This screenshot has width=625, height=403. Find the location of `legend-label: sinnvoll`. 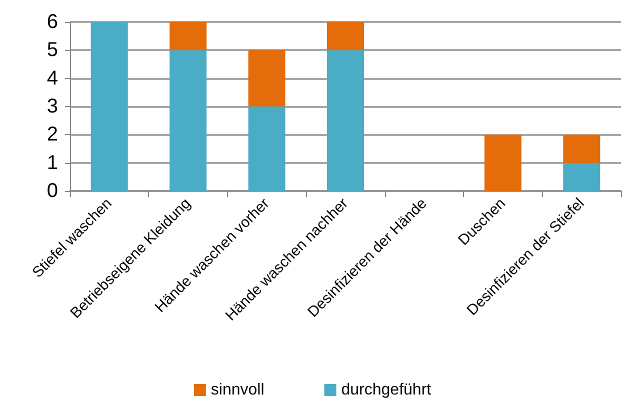

legend-label: sinnvoll is located at coordinates (237, 390).